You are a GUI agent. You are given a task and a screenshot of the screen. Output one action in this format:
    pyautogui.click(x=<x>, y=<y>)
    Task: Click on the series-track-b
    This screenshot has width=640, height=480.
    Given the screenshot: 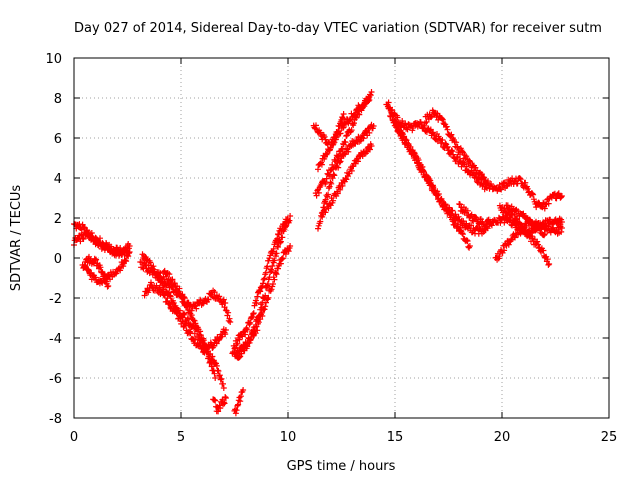 What is the action you would take?
    pyautogui.click(x=101, y=244)
    